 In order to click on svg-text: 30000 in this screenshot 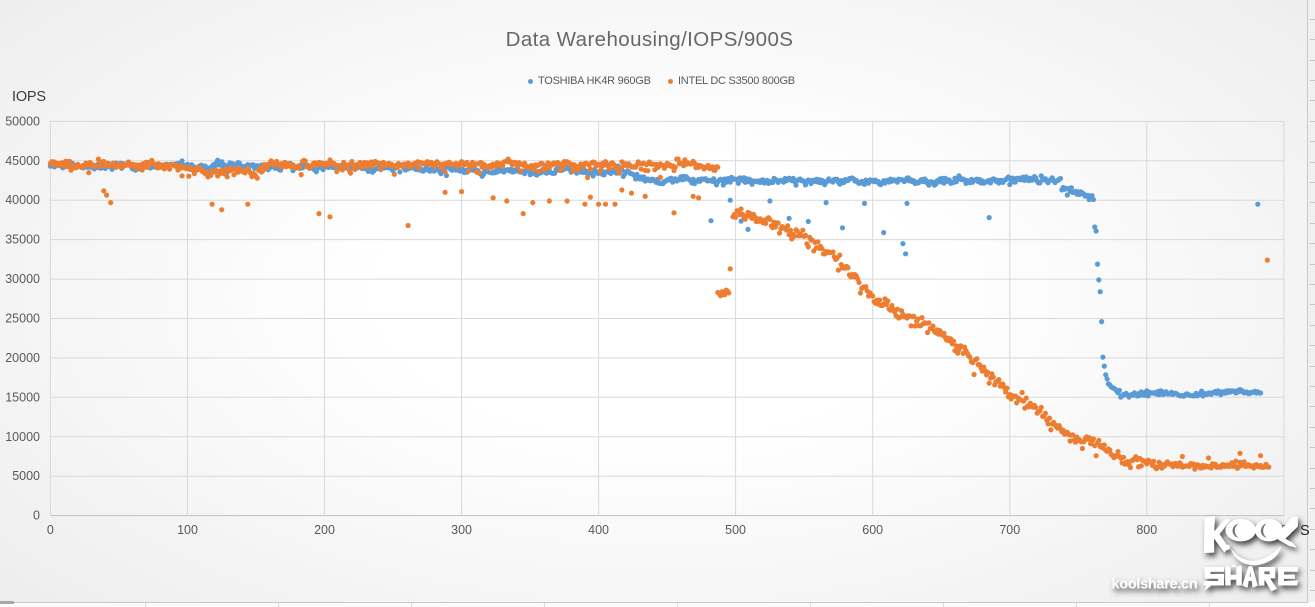, I will do `click(22, 279)`.